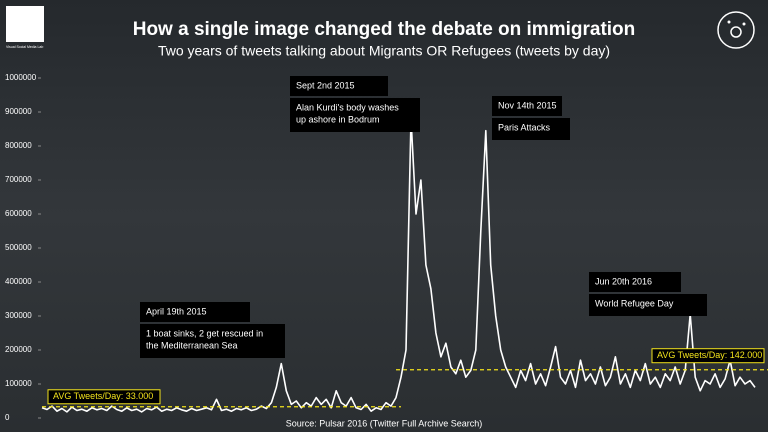 This screenshot has width=768, height=432. What do you see at coordinates (524, 127) in the screenshot?
I see `annotation-text: Paris Attacks` at bounding box center [524, 127].